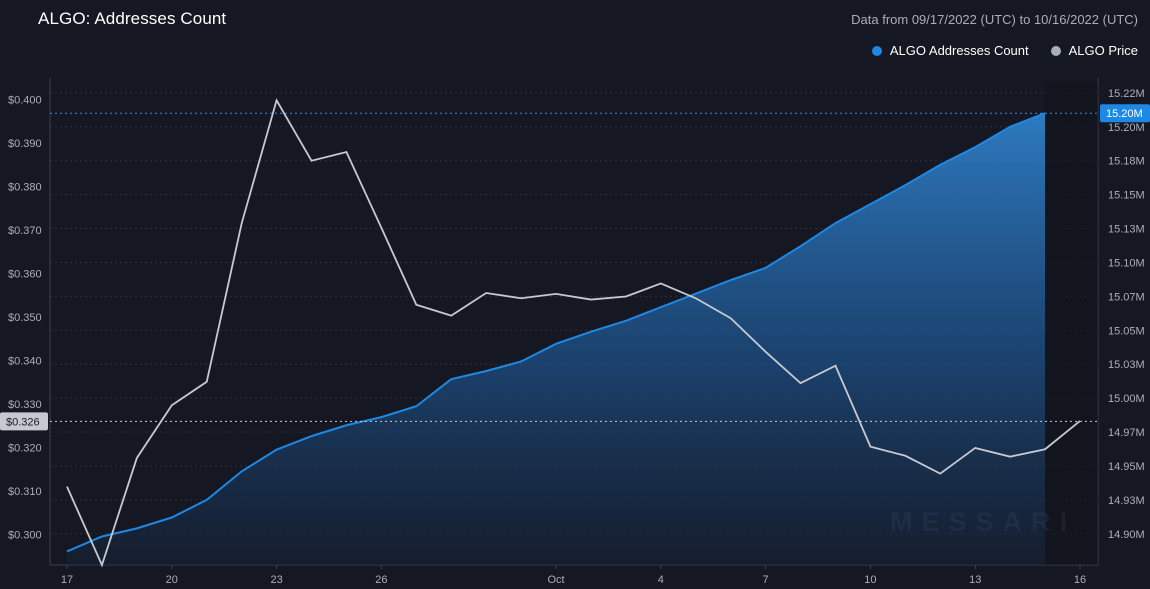  Describe the element at coordinates (1126, 535) in the screenshot. I see `right-axis-tick: 14.90M` at that location.